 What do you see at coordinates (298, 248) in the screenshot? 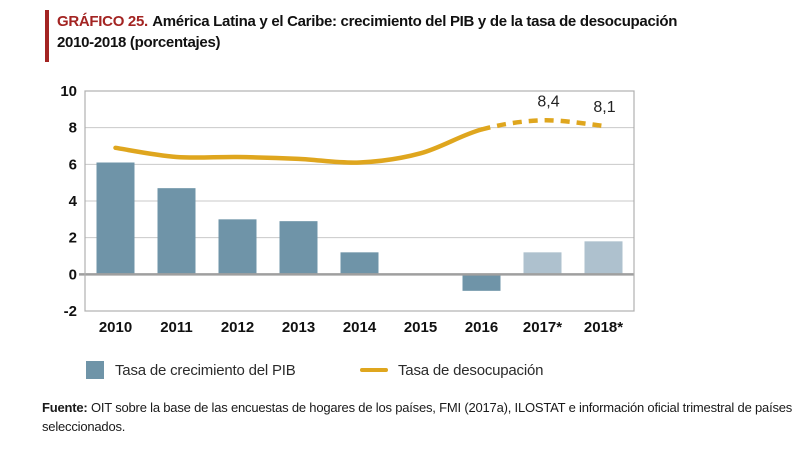
I see `bar-2013` at bounding box center [298, 248].